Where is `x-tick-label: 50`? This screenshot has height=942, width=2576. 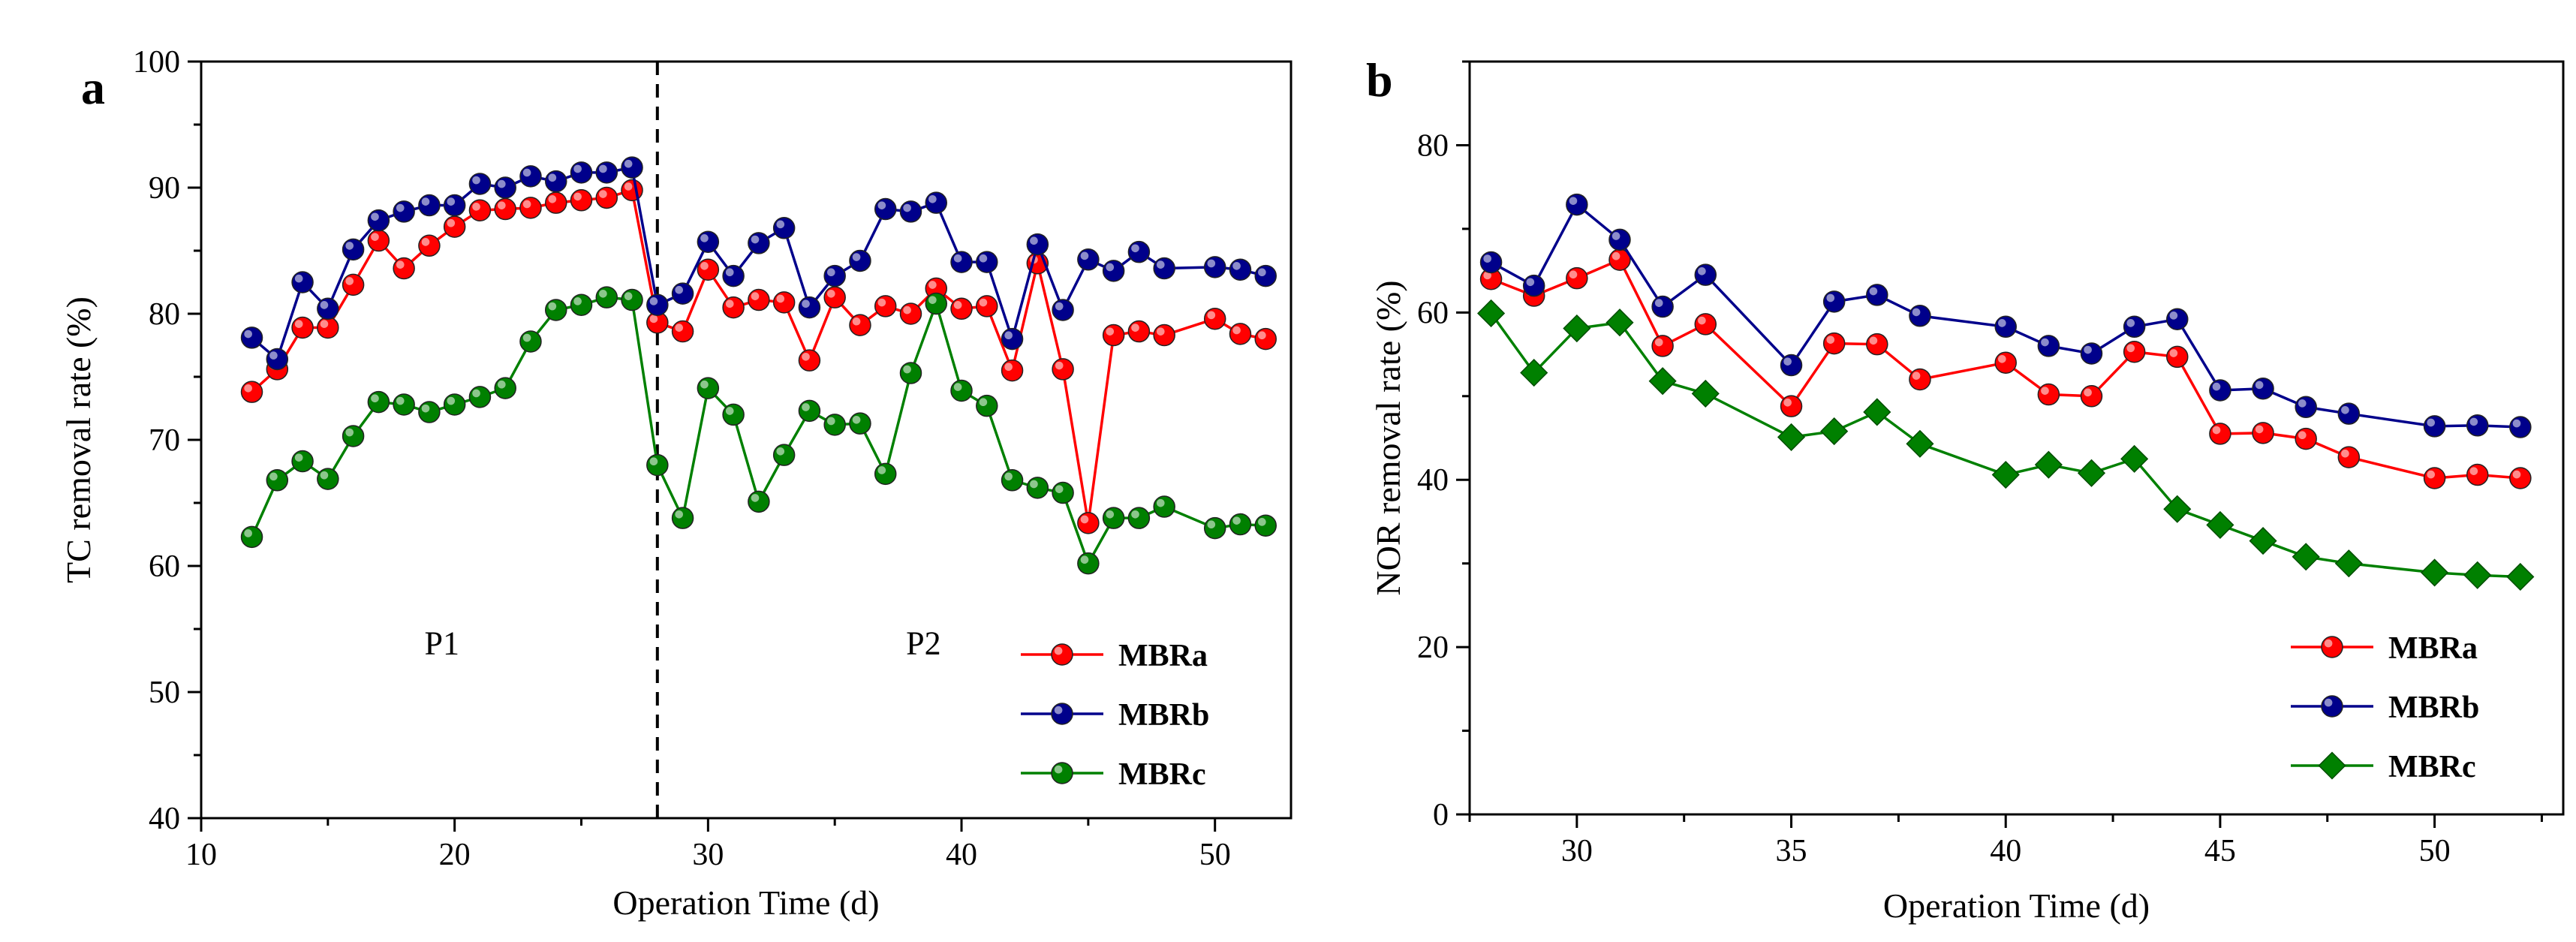
x-tick-label: 50 is located at coordinates (2435, 851).